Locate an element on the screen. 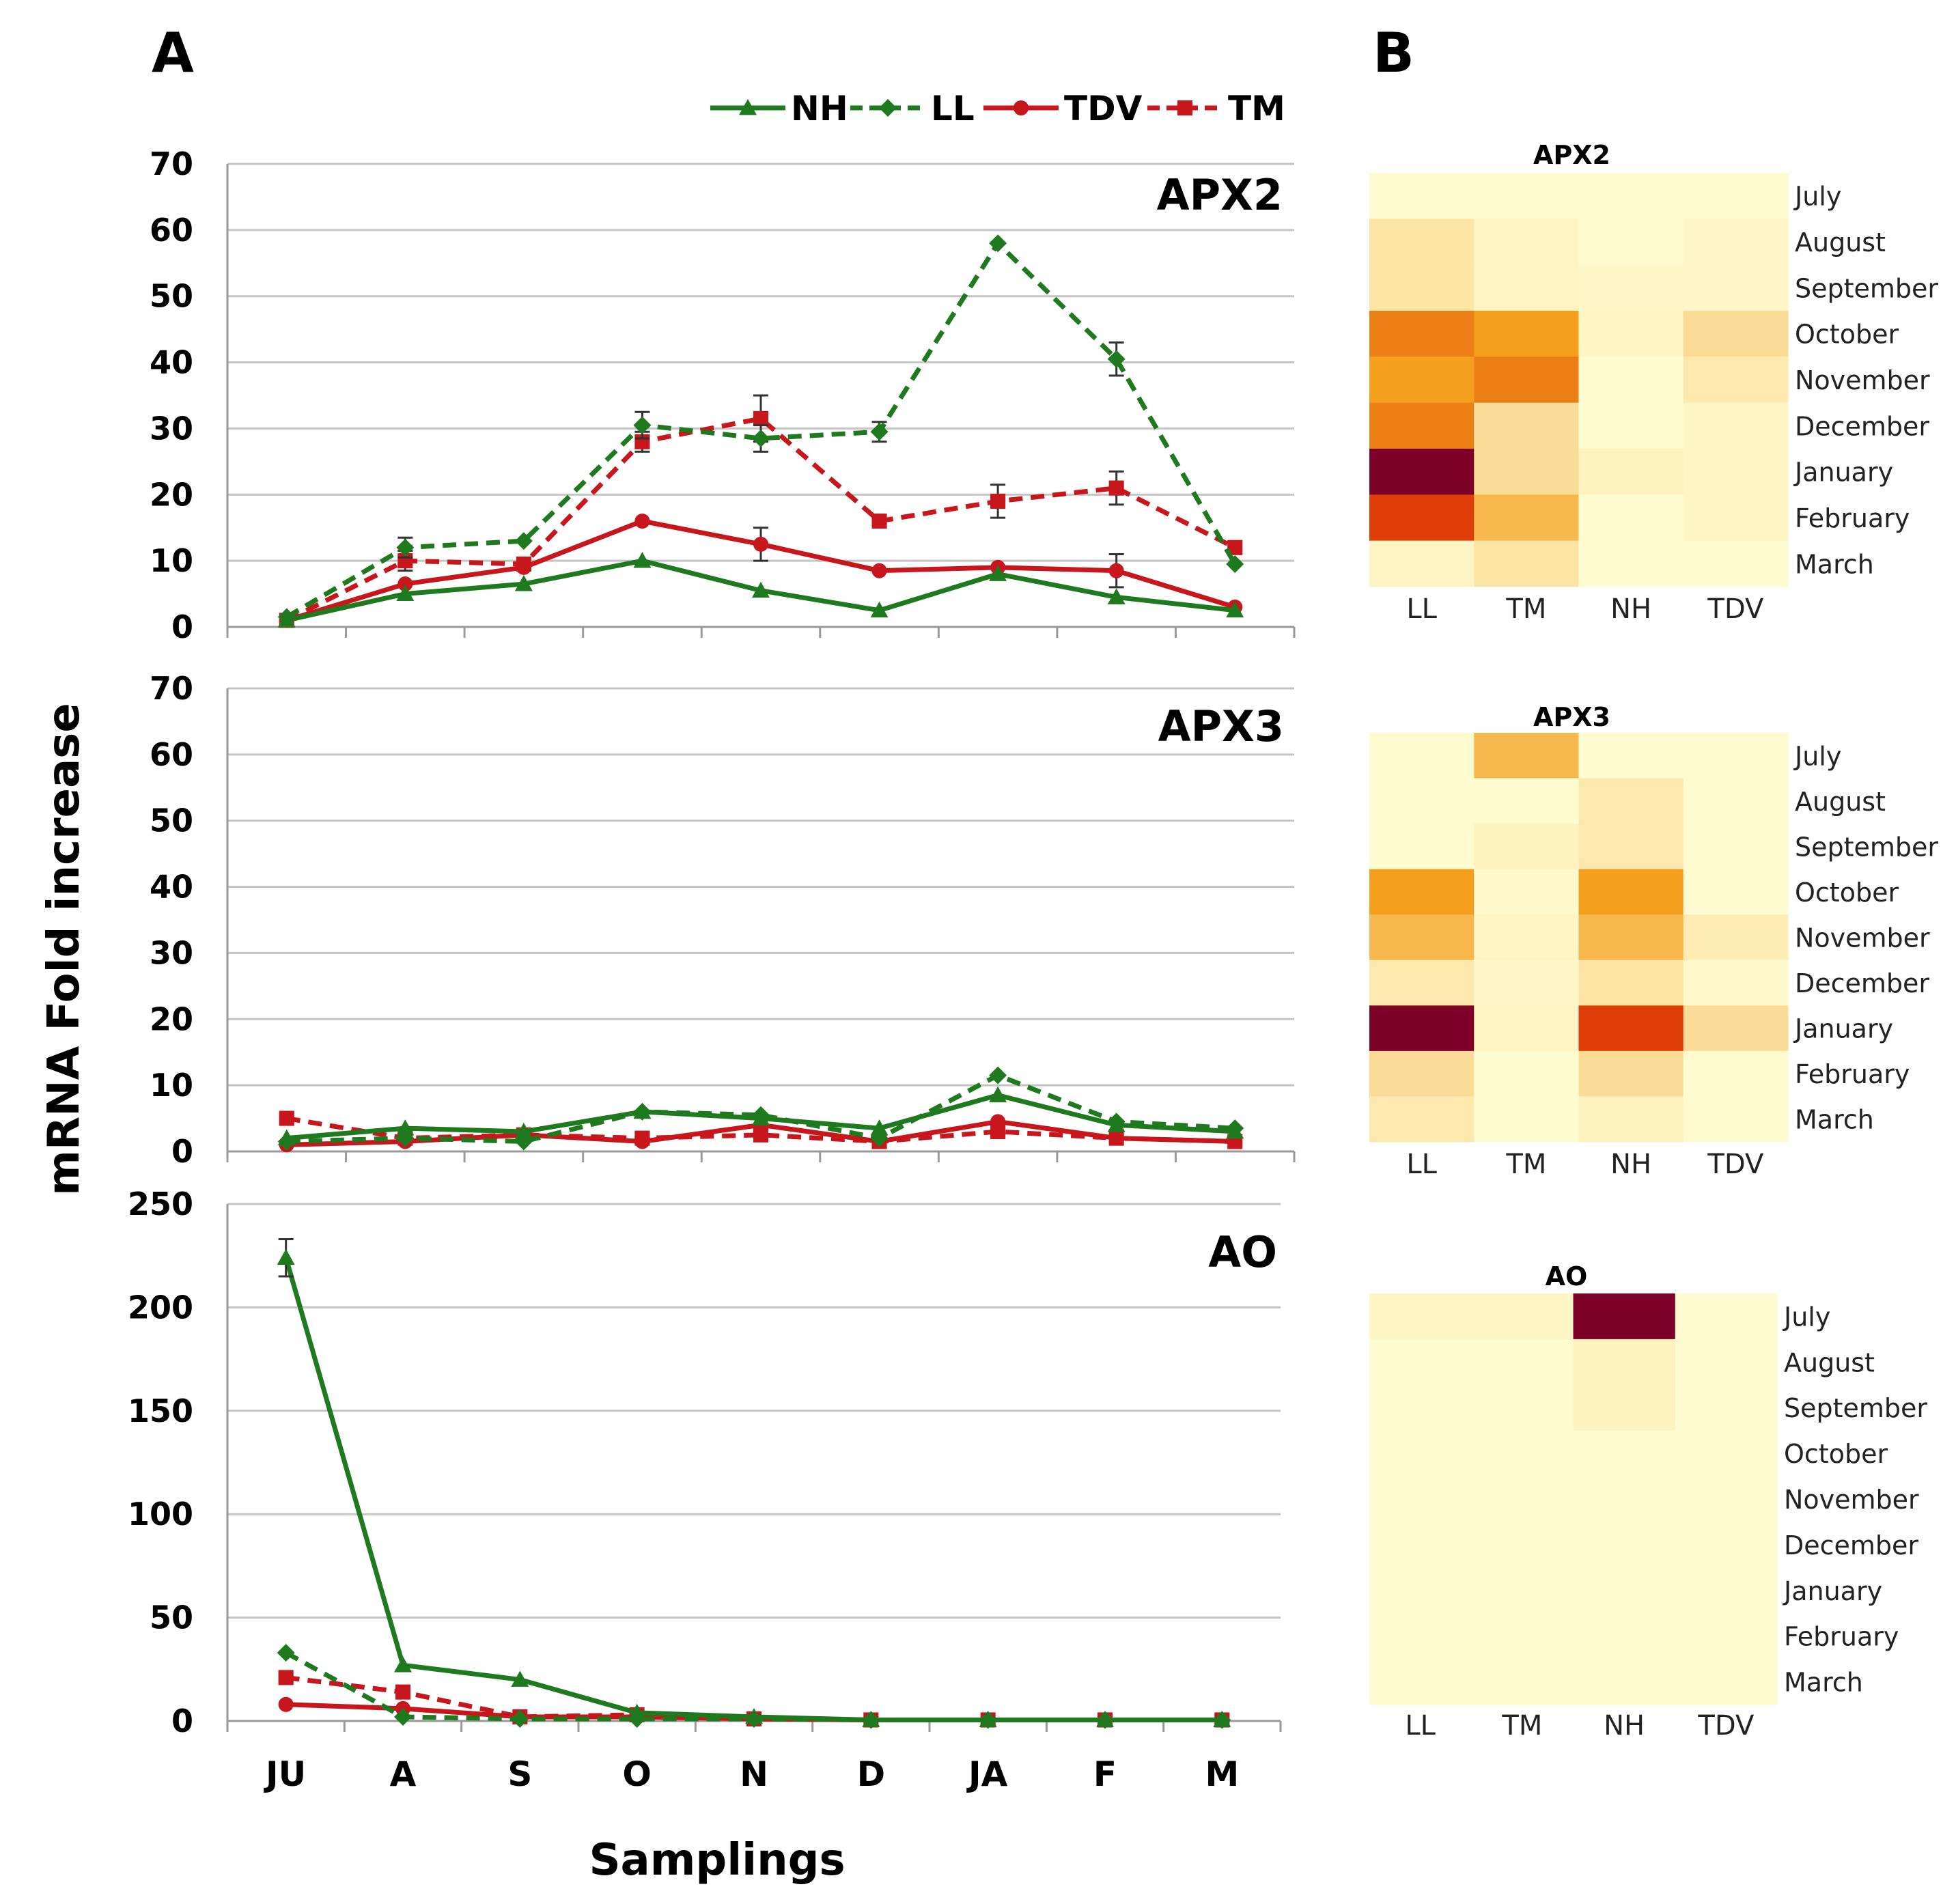  legend: NH LL TDV TM is located at coordinates (997, 109).